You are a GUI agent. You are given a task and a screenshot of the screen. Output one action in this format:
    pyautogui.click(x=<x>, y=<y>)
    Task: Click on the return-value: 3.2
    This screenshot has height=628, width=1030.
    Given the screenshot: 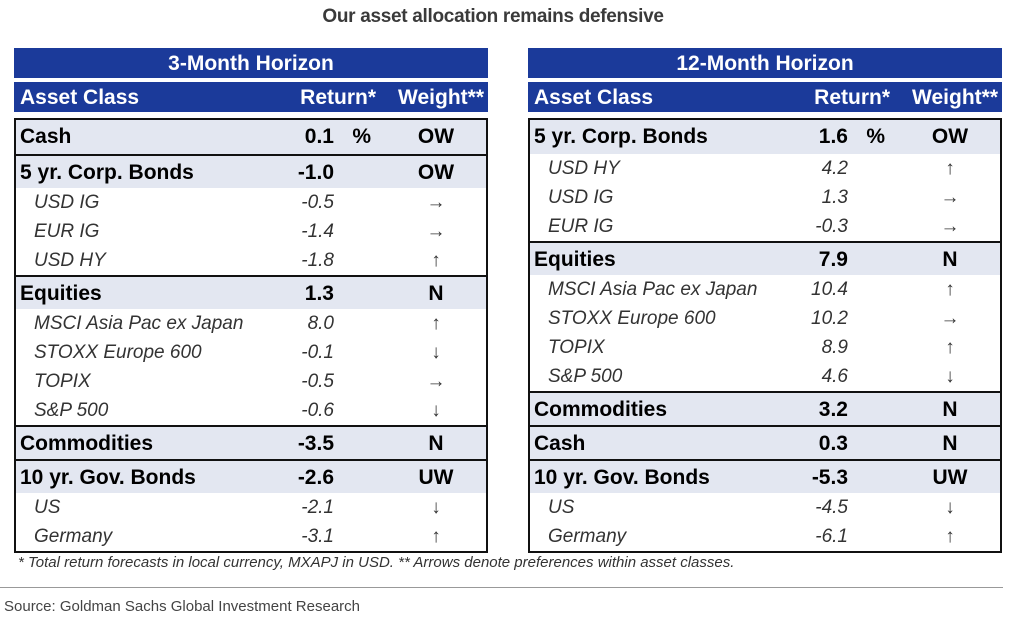 What is the action you would take?
    pyautogui.click(x=833, y=409)
    